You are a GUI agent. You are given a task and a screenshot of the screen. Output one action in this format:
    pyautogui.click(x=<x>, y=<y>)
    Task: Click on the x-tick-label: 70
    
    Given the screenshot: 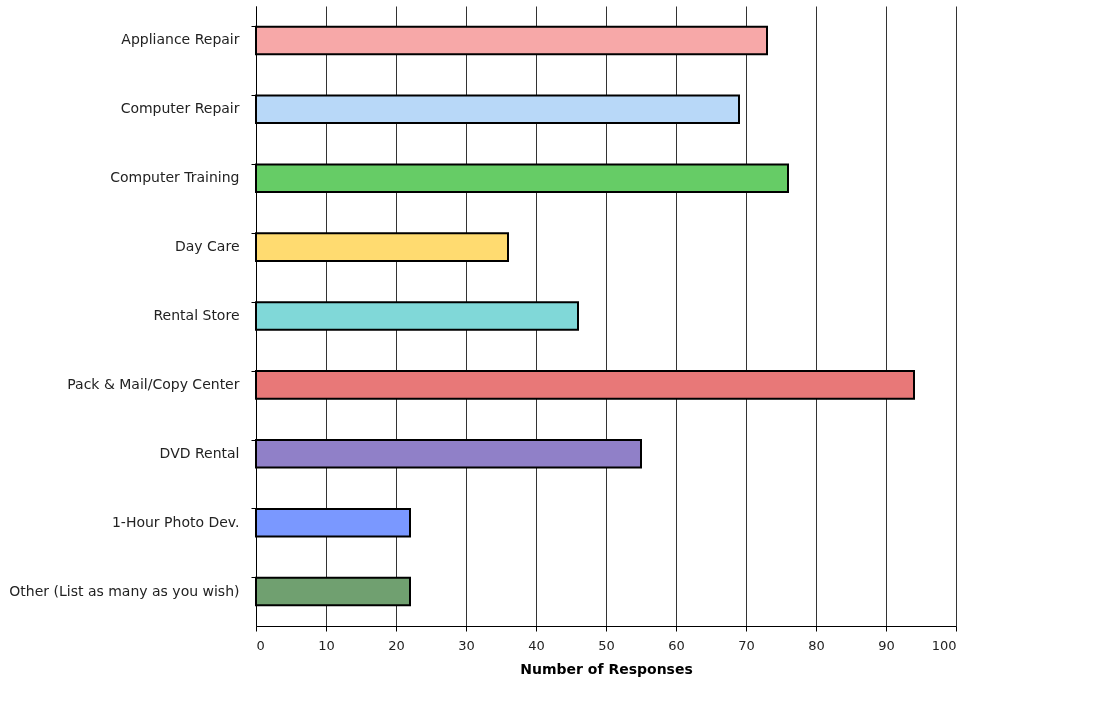 What is the action you would take?
    pyautogui.click(x=746, y=645)
    